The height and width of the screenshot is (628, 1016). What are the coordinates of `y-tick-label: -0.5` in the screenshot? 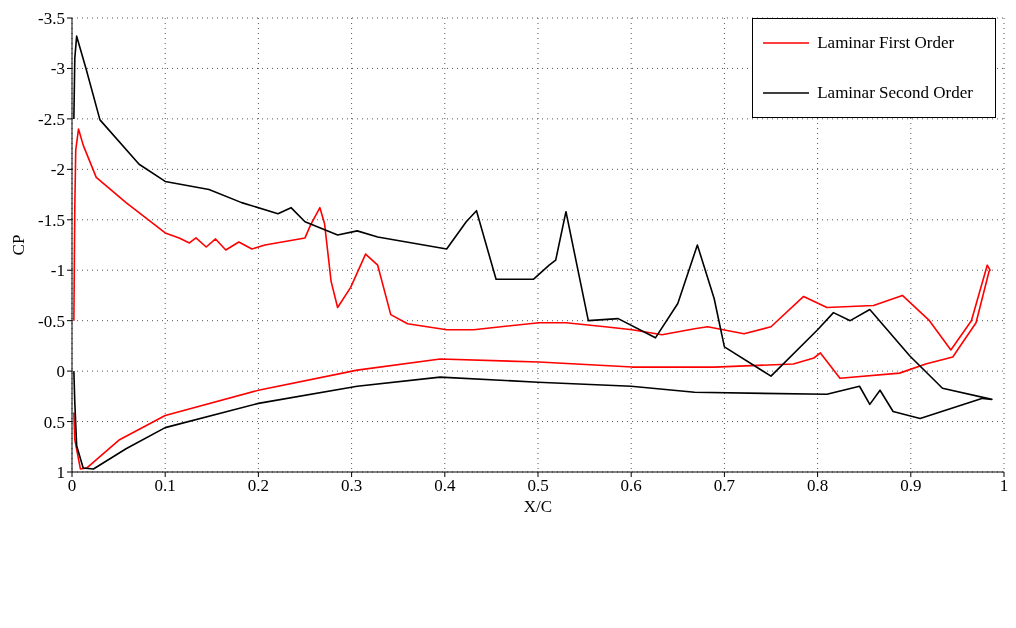 It's located at (51, 321).